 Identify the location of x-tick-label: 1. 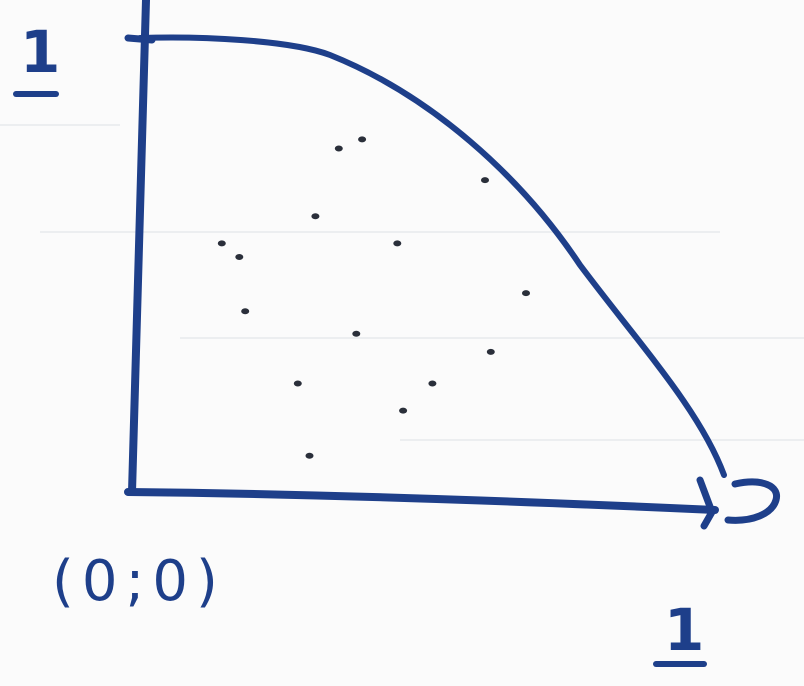
(684, 630).